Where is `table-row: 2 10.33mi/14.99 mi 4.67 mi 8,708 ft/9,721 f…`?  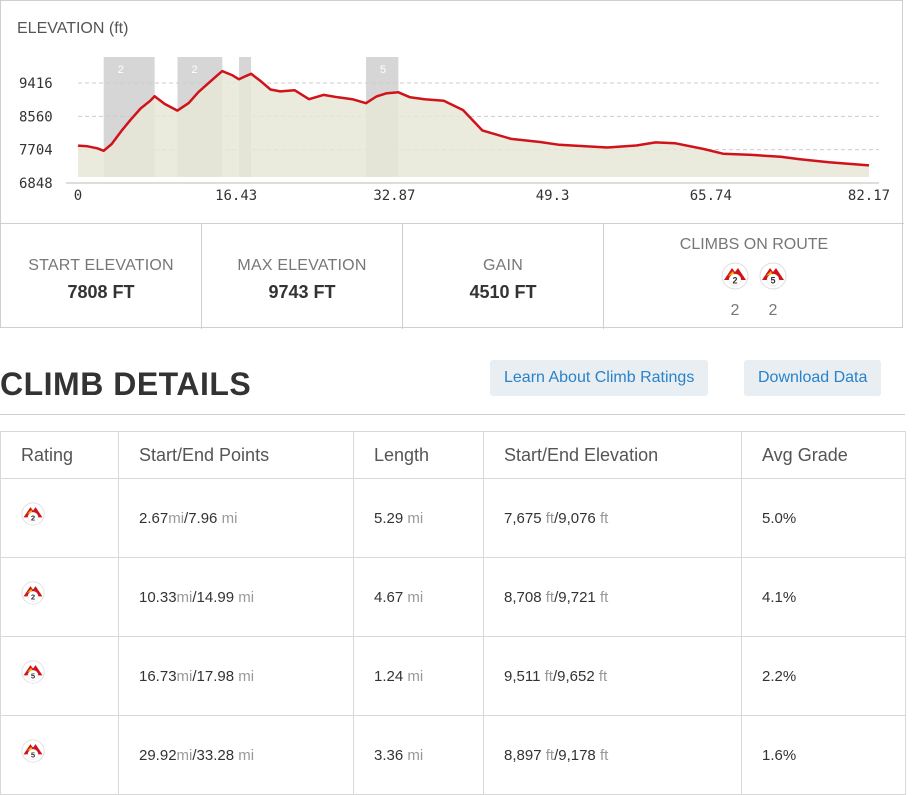
table-row: 2 10.33mi/14.99 mi 4.67 mi 8,708 ft/9,721 f… is located at coordinates (453, 597).